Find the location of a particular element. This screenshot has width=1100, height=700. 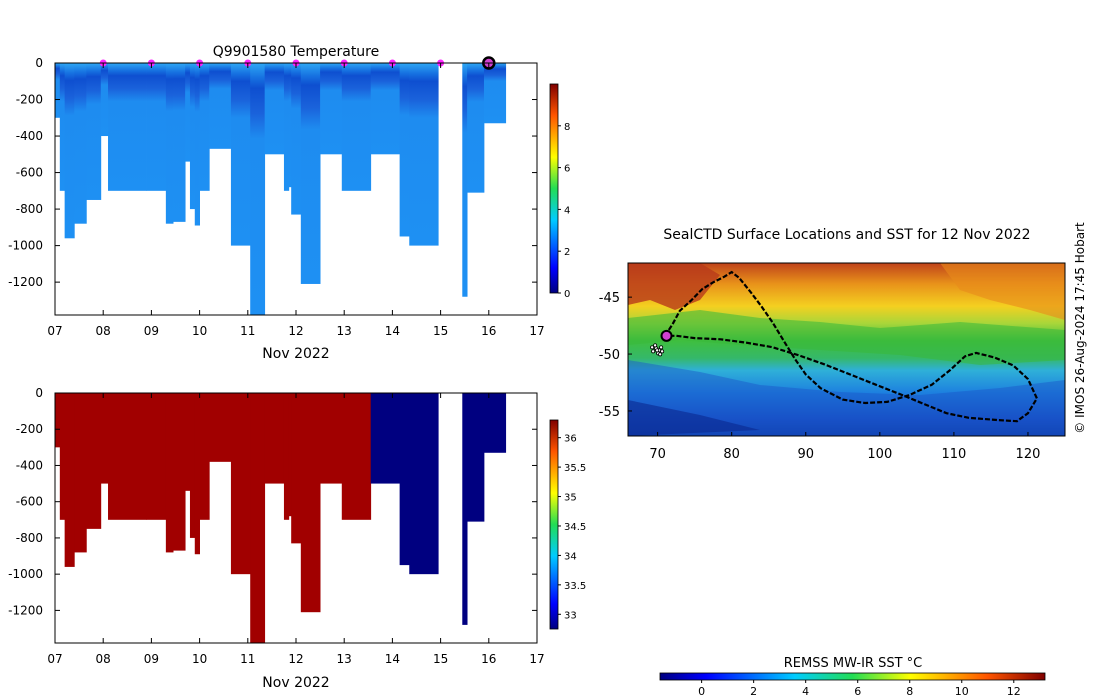

sst-field is located at coordinates (846, 349).